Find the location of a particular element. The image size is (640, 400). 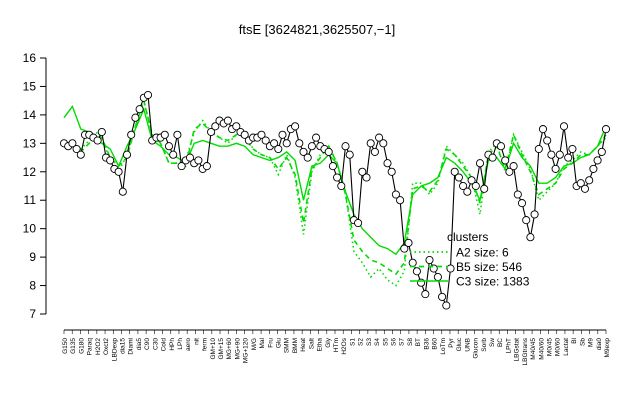

y-tick-label: 8 is located at coordinates (32, 286).